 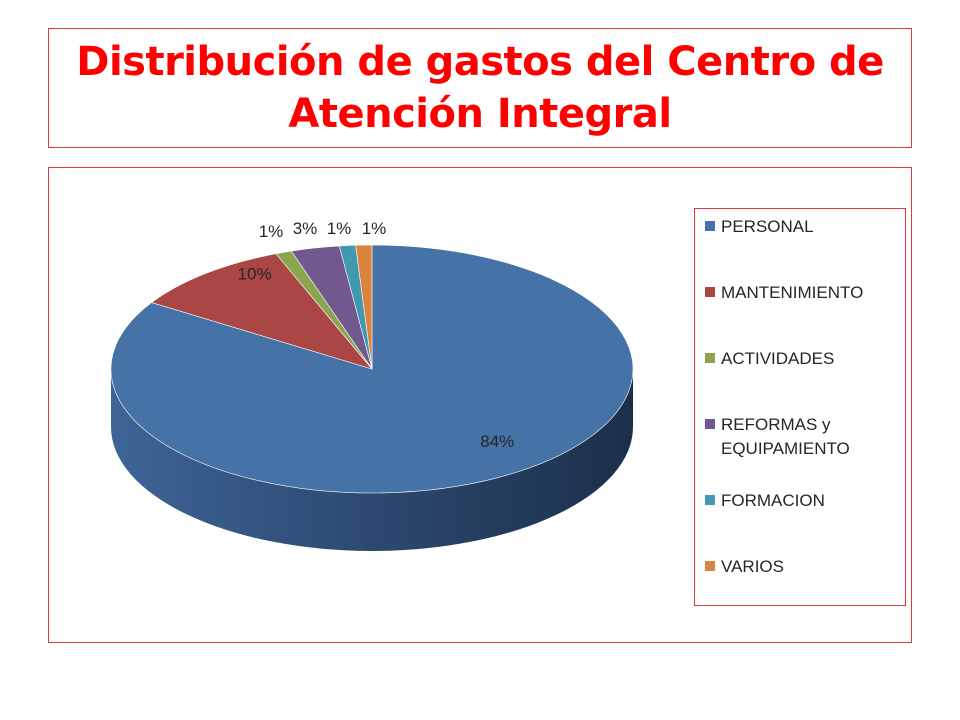 I want to click on data-label-formacion: 1%, so click(x=339, y=228).